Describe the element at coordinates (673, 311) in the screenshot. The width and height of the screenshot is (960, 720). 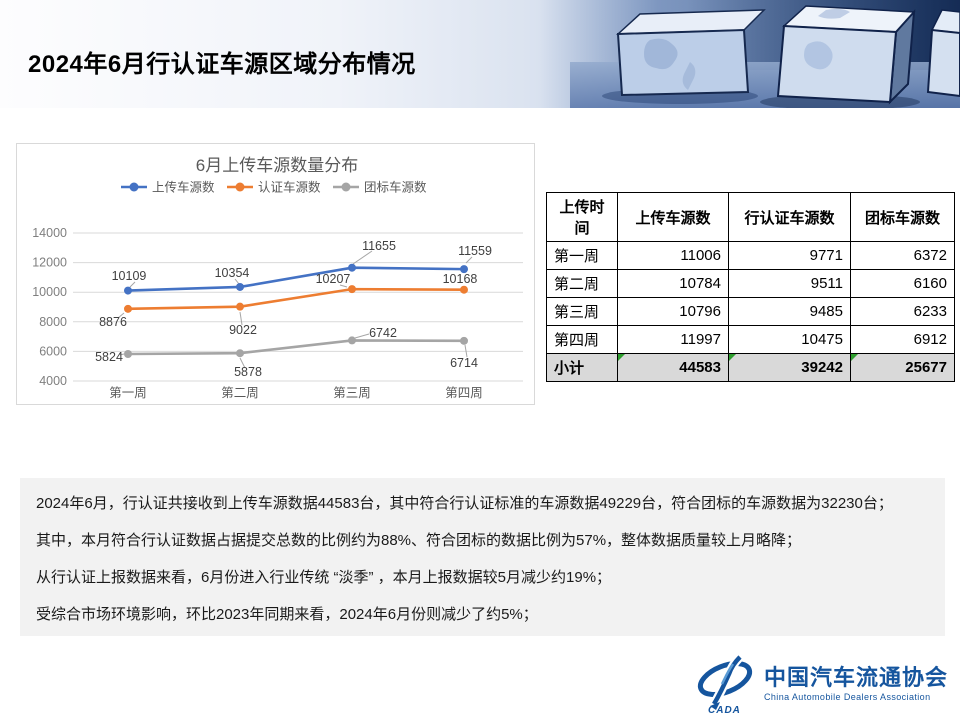
I see `value-cell: 10796` at that location.